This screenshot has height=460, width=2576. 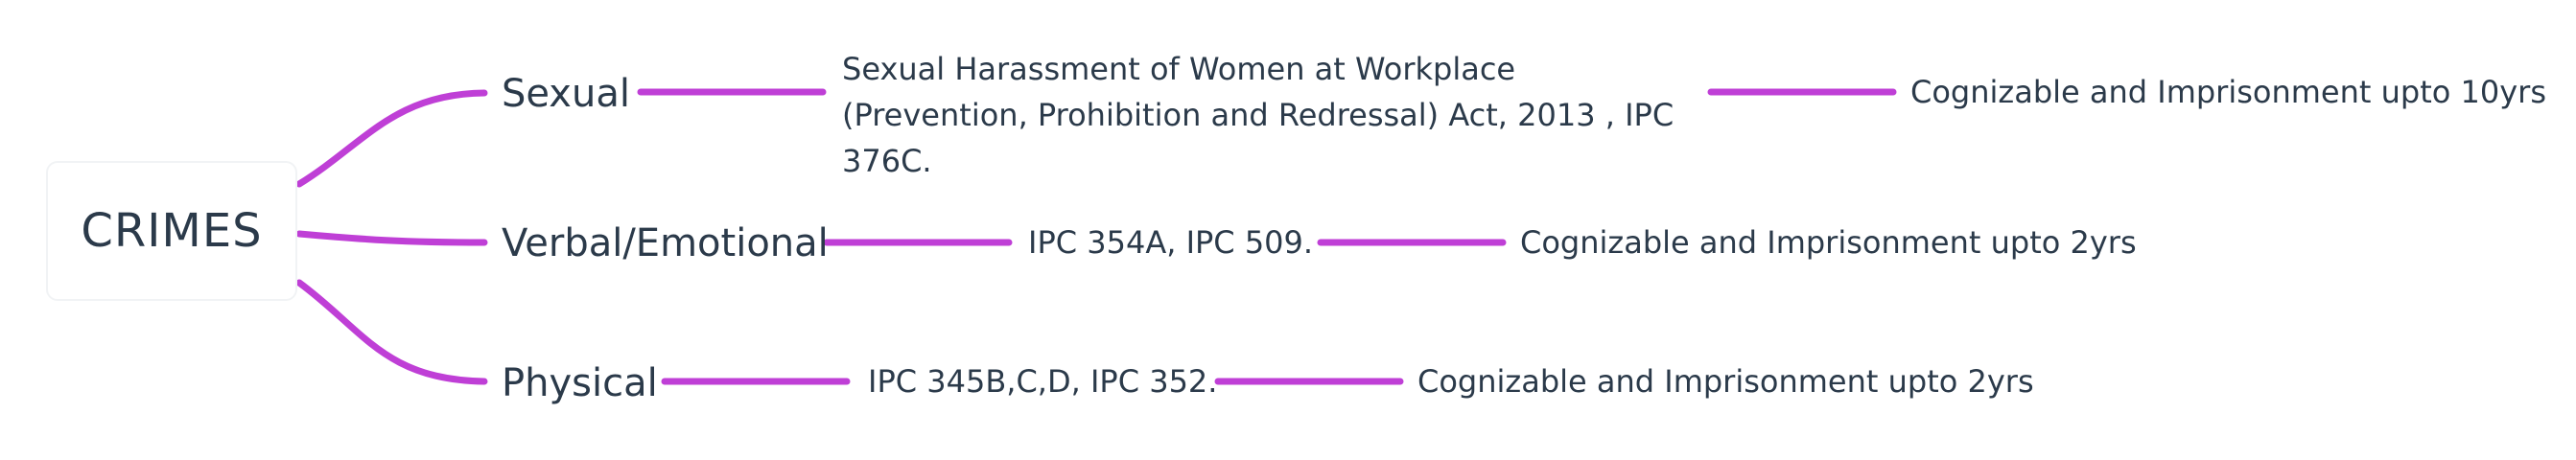 What do you see at coordinates (391, 138) in the screenshot?
I see `connector-root-sexual` at bounding box center [391, 138].